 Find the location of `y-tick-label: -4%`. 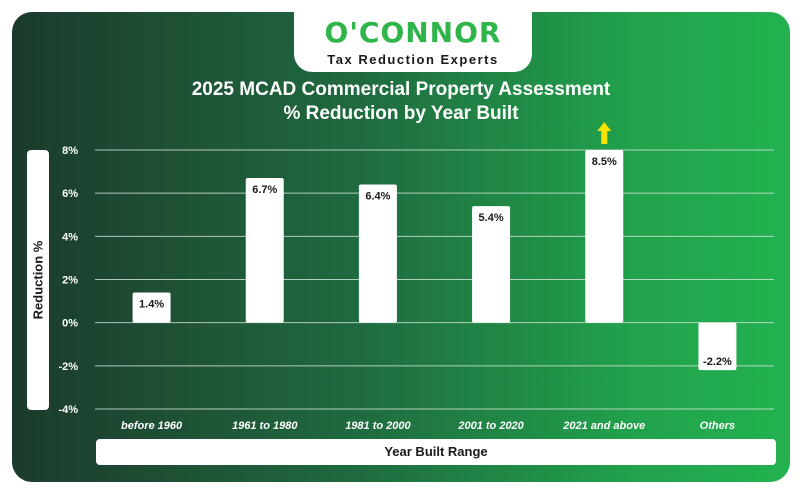

y-tick-label: -4% is located at coordinates (68, 410).